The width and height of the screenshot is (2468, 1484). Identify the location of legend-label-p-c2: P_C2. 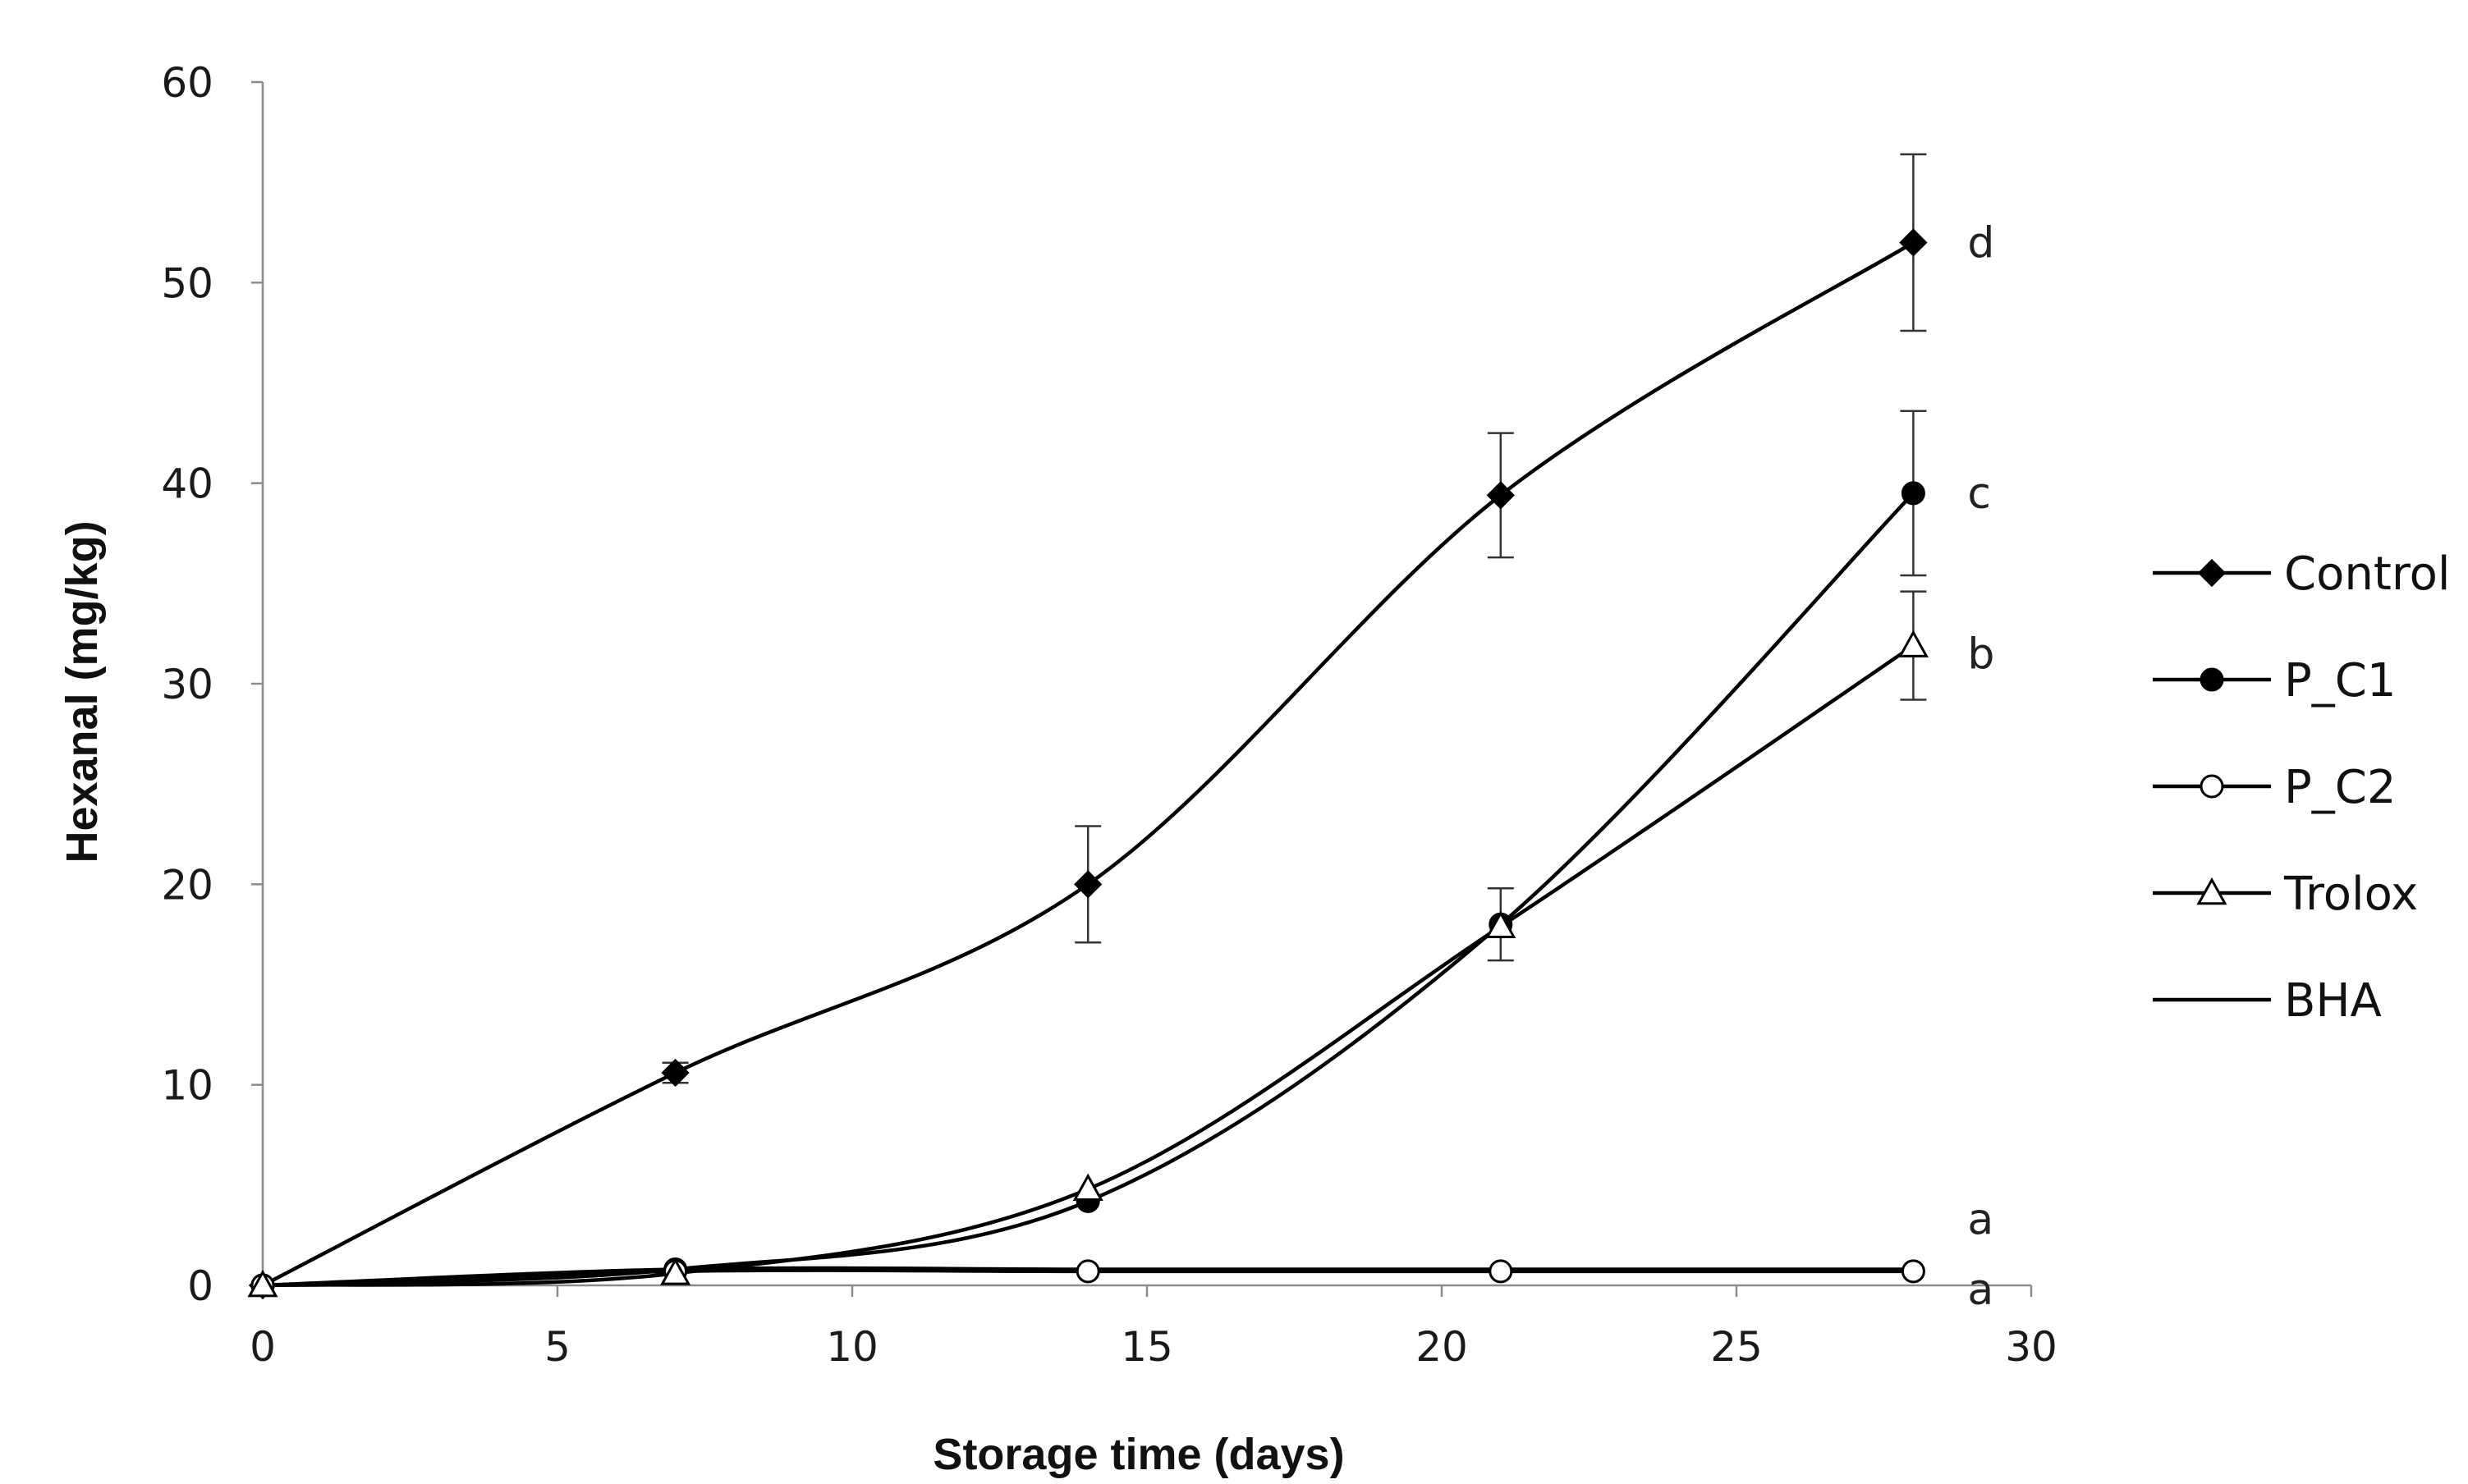
(2340, 787).